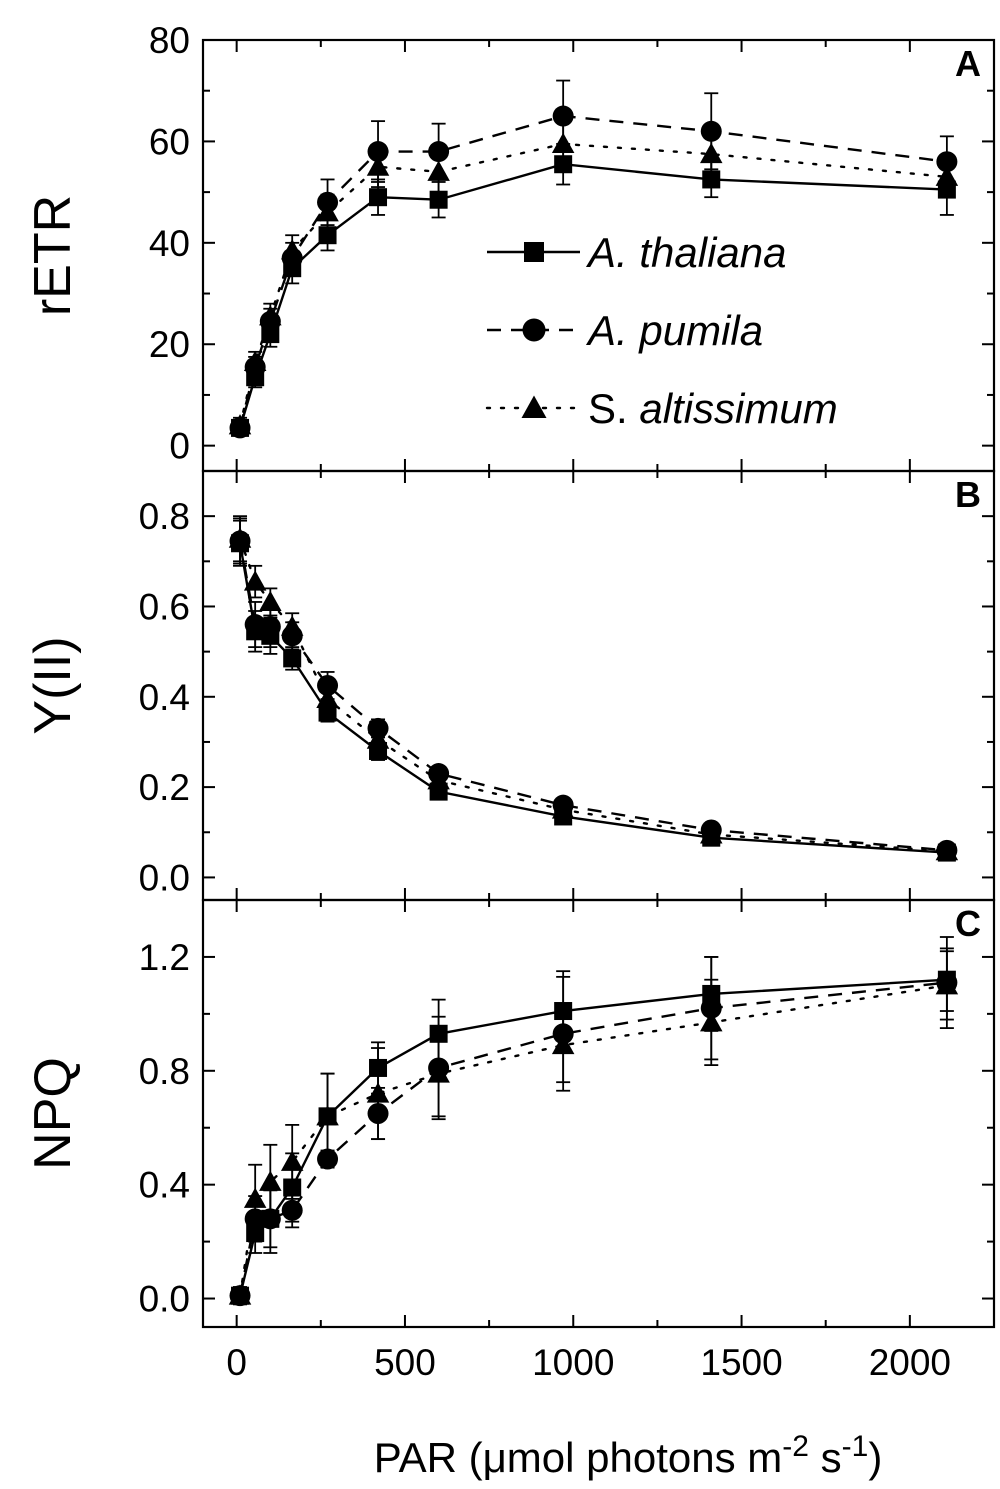  What do you see at coordinates (169, 344) in the screenshot?
I see `y-tick-label: 20` at bounding box center [169, 344].